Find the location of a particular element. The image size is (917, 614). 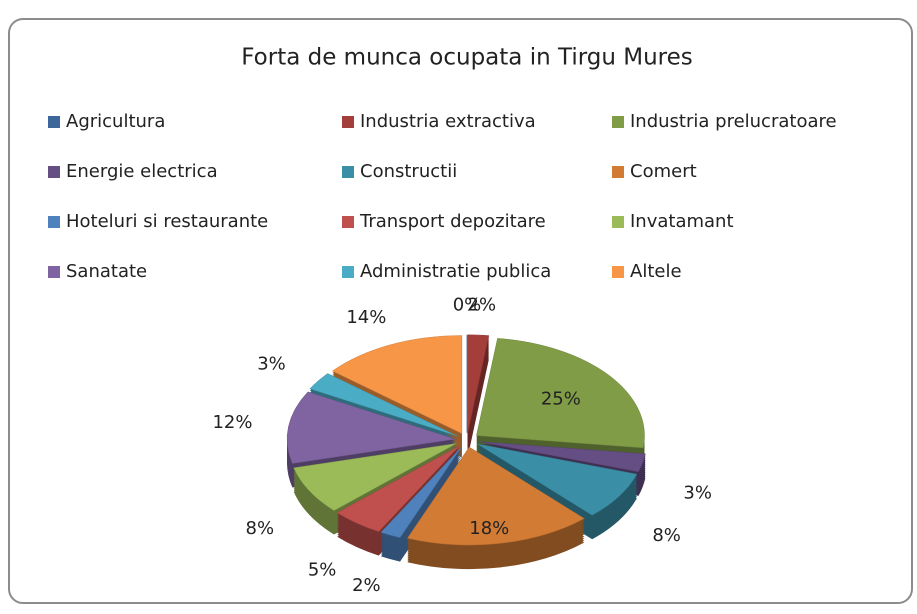

legend-label: Altele is located at coordinates (656, 271).